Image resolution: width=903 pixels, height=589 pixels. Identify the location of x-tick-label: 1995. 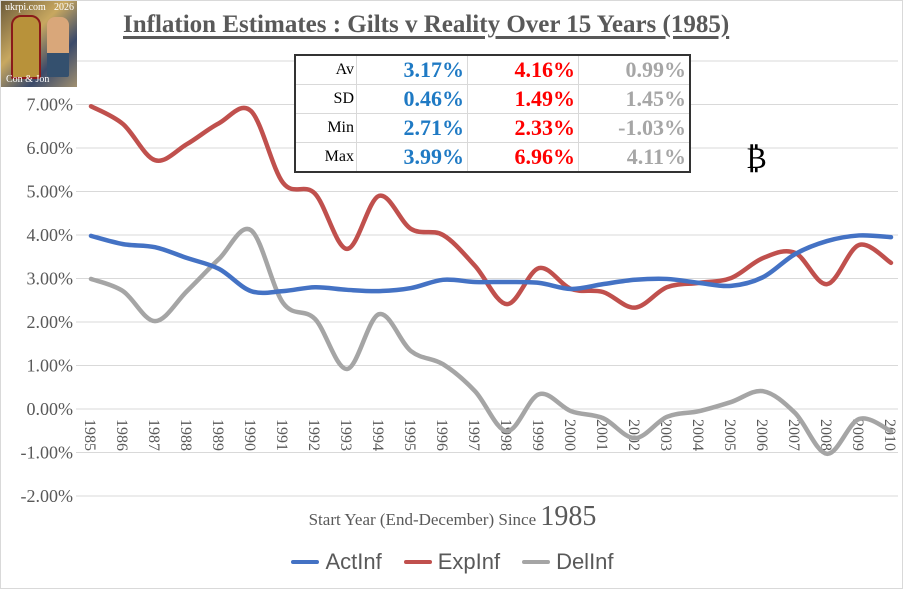
(409, 435).